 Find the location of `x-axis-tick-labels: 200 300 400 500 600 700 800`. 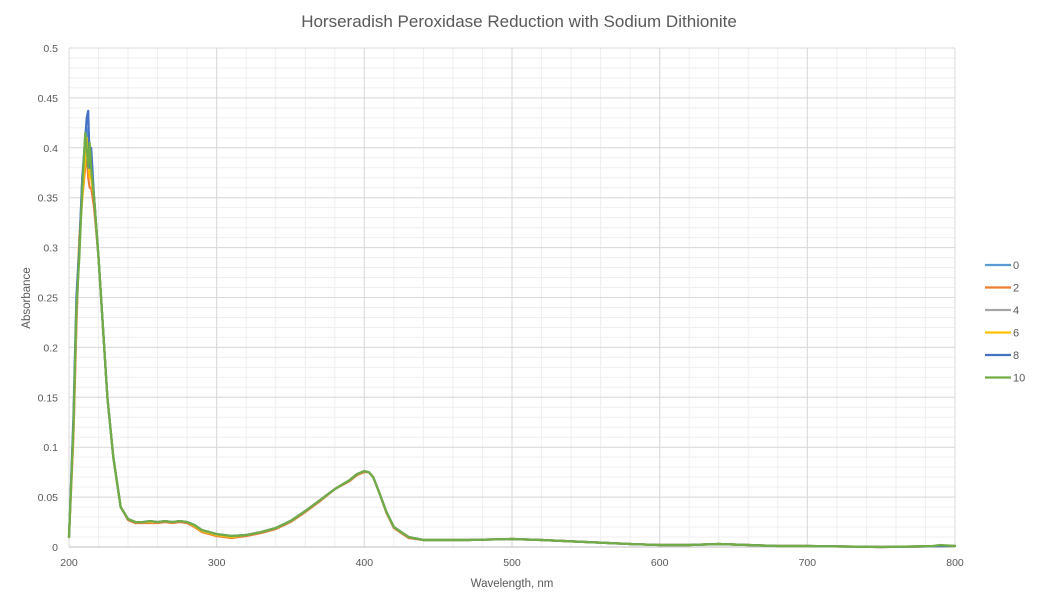

x-axis-tick-labels: 200 300 400 500 600 700 800 is located at coordinates (512, 563).